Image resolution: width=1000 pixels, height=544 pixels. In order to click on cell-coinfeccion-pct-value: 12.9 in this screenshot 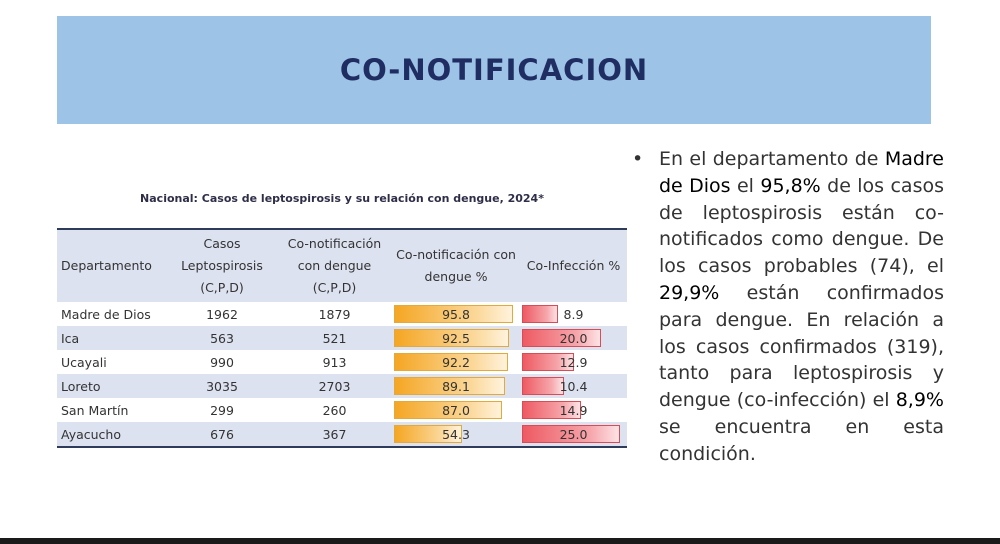, I will do `click(573, 362)`.